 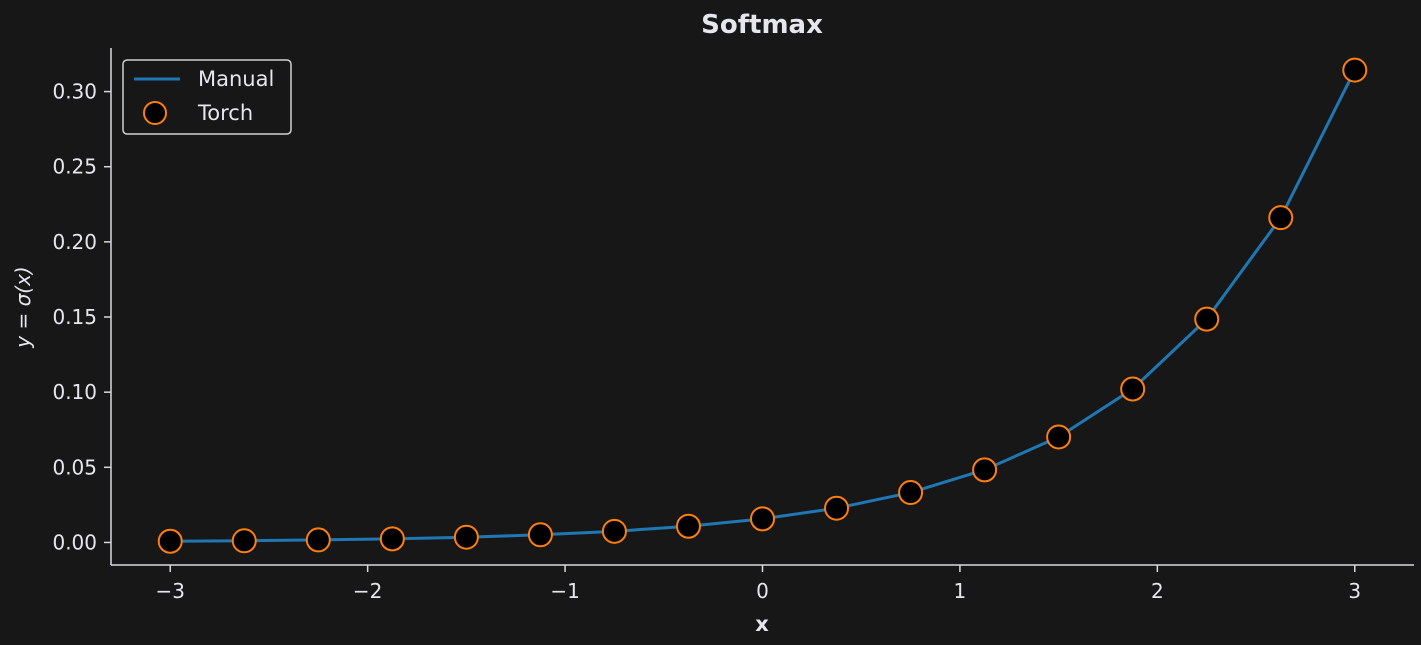 What do you see at coordinates (207, 97) in the screenshot?
I see `legend: Manual Torch` at bounding box center [207, 97].